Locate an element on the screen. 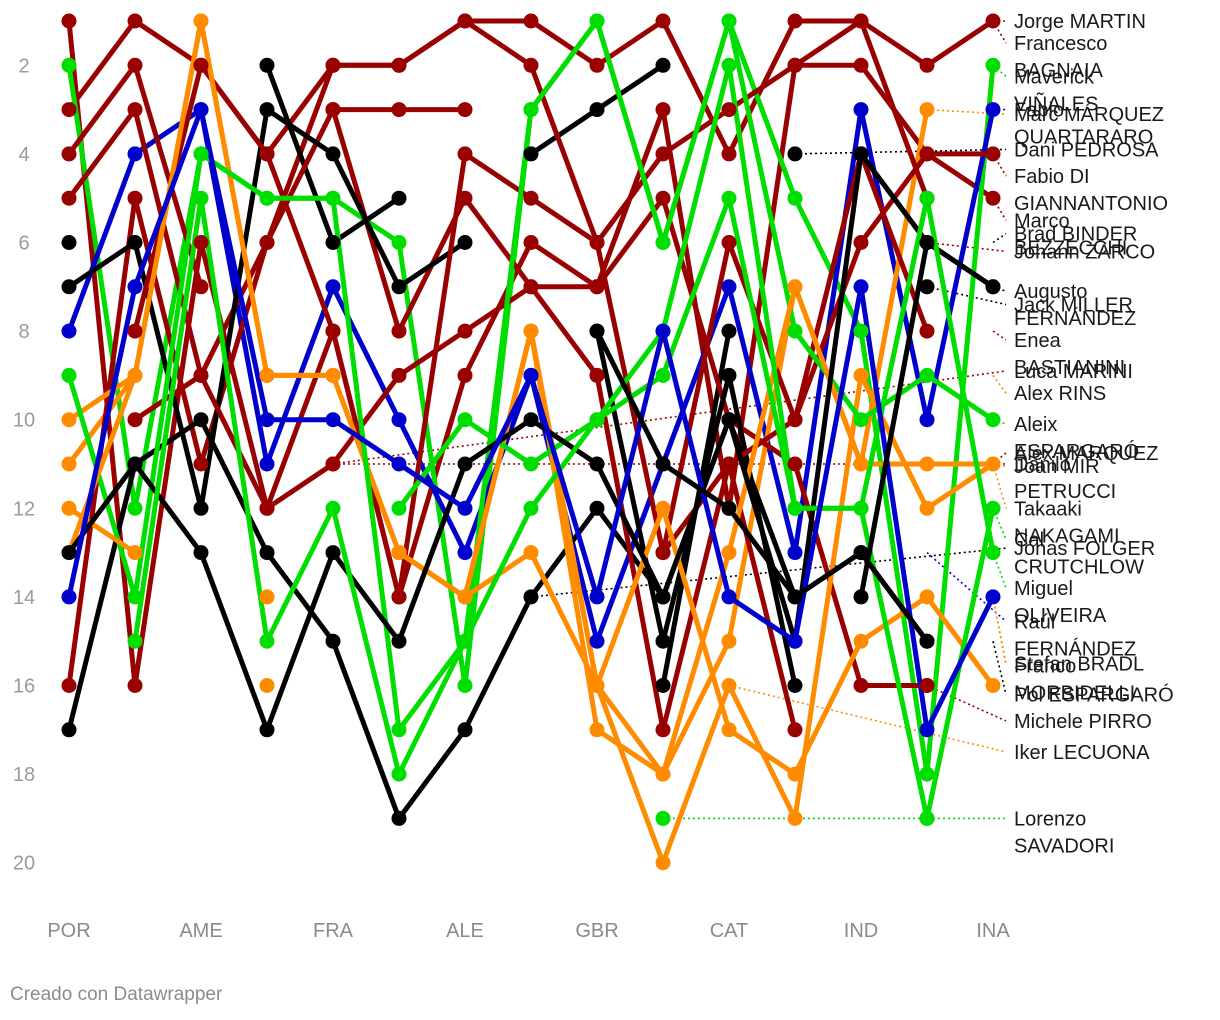  y-tick-label: 2 is located at coordinates (23, 66).